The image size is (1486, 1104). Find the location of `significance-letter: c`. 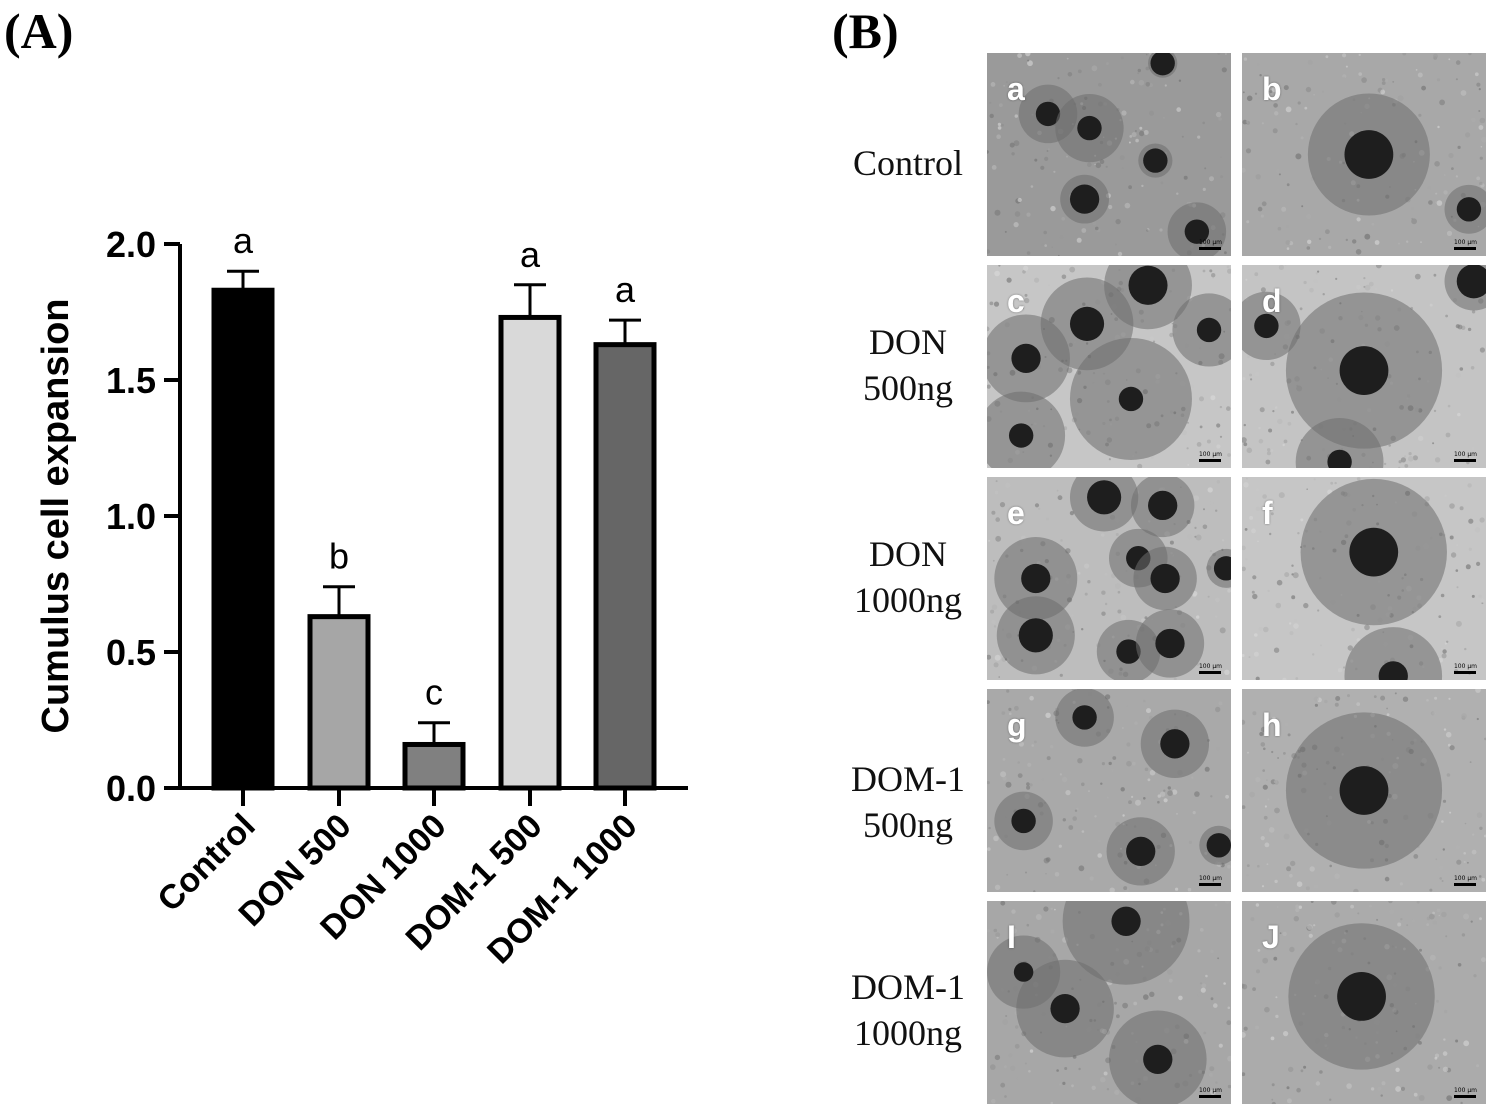

significance-letter: c is located at coordinates (434, 692).